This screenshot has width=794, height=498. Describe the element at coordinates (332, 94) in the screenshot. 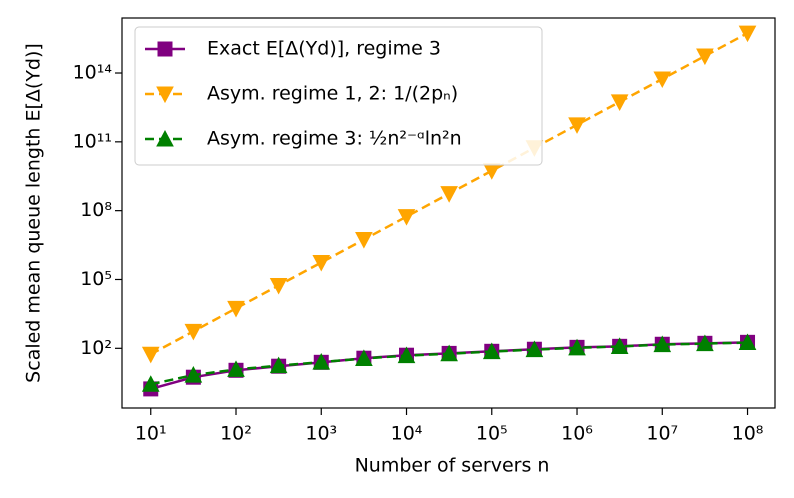

I see `legend-label: Asym. regime 1, 2: 1/(2pₙ)` at that location.